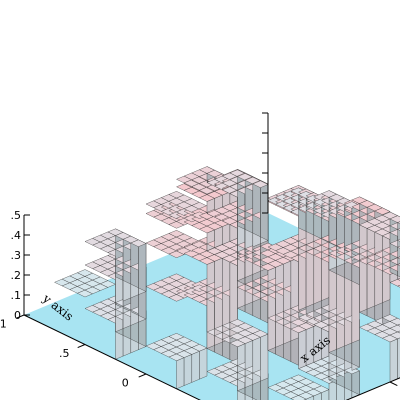  What do you see at coordinates (64, 353) in the screenshot?
I see `y-tick-label: .5` at bounding box center [64, 353].